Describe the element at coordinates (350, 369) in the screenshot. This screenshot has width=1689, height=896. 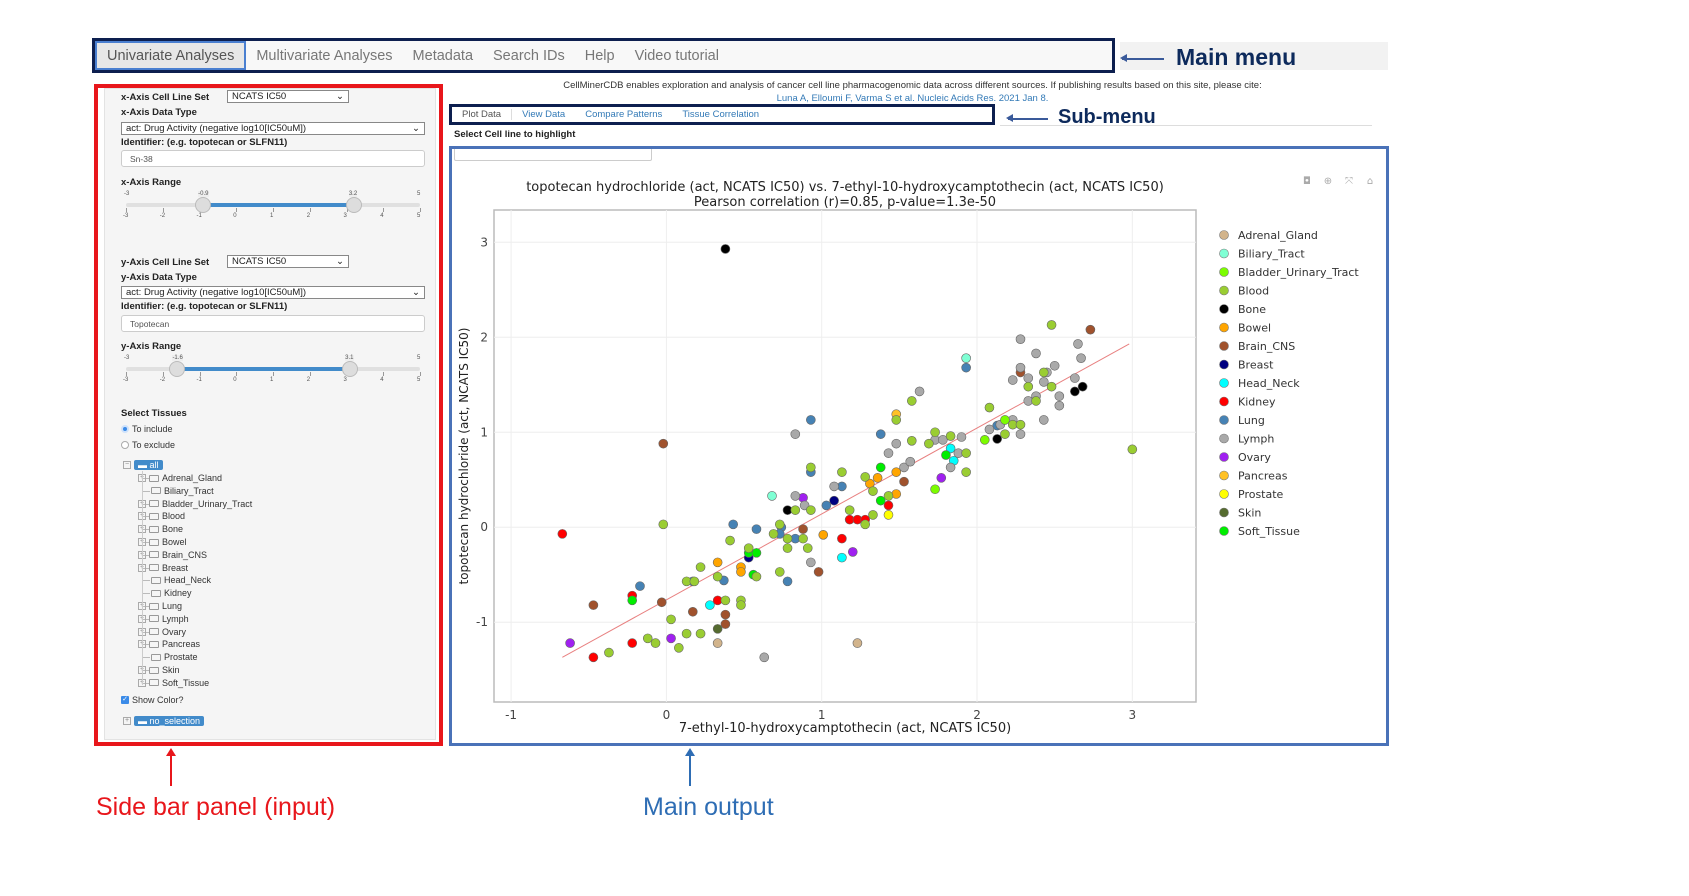
I see `y-range-high-handle` at that location.